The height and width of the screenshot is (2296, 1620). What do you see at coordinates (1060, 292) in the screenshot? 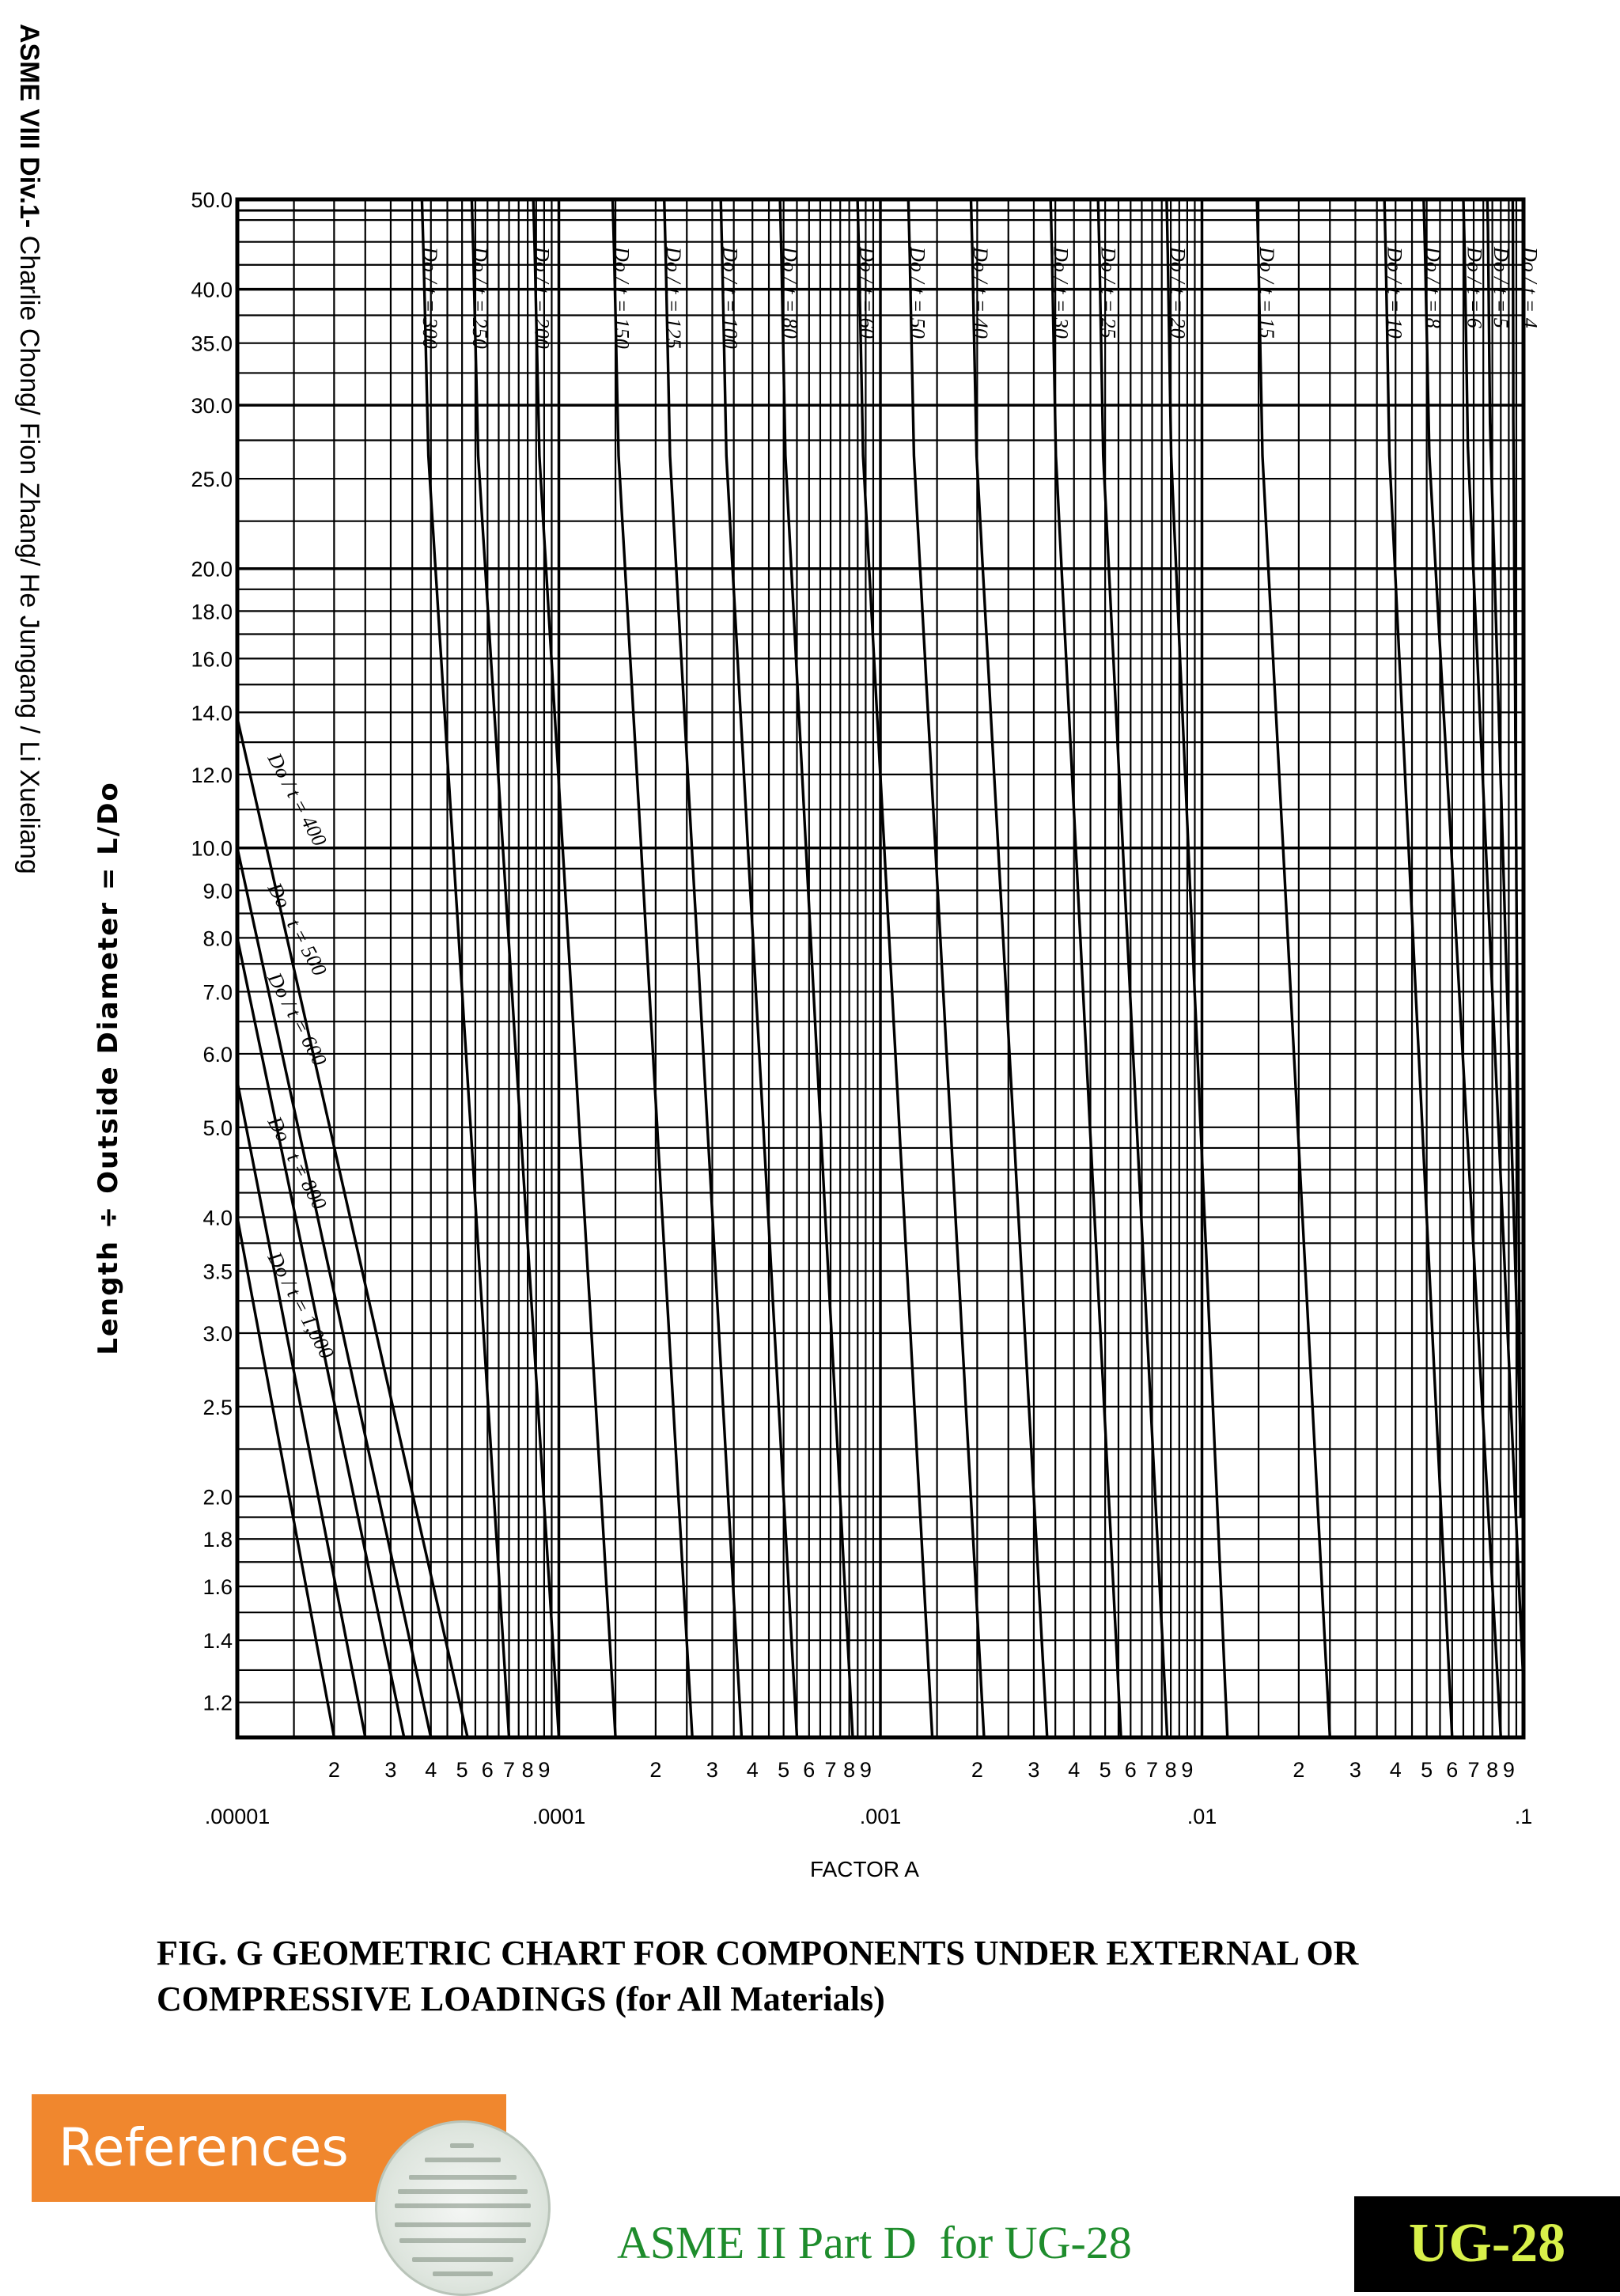
I see `curve-label: Do / t = 30` at bounding box center [1060, 292].